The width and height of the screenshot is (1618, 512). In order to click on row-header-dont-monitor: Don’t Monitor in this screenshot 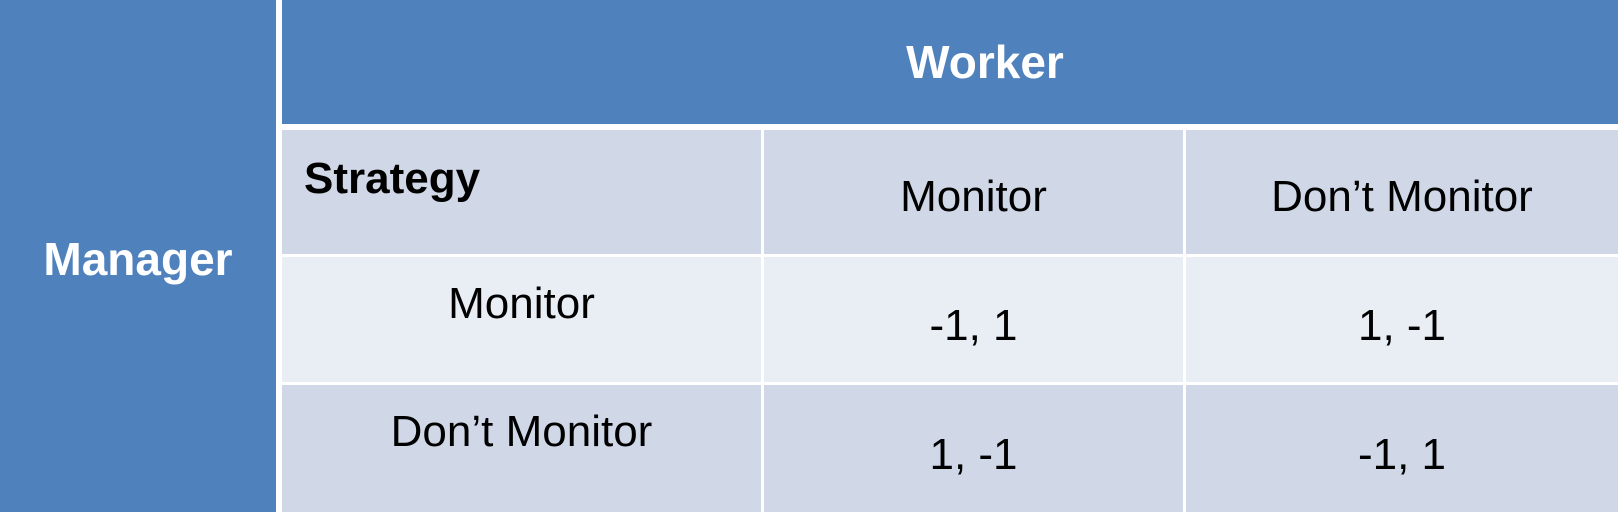, I will do `click(521, 448)`.